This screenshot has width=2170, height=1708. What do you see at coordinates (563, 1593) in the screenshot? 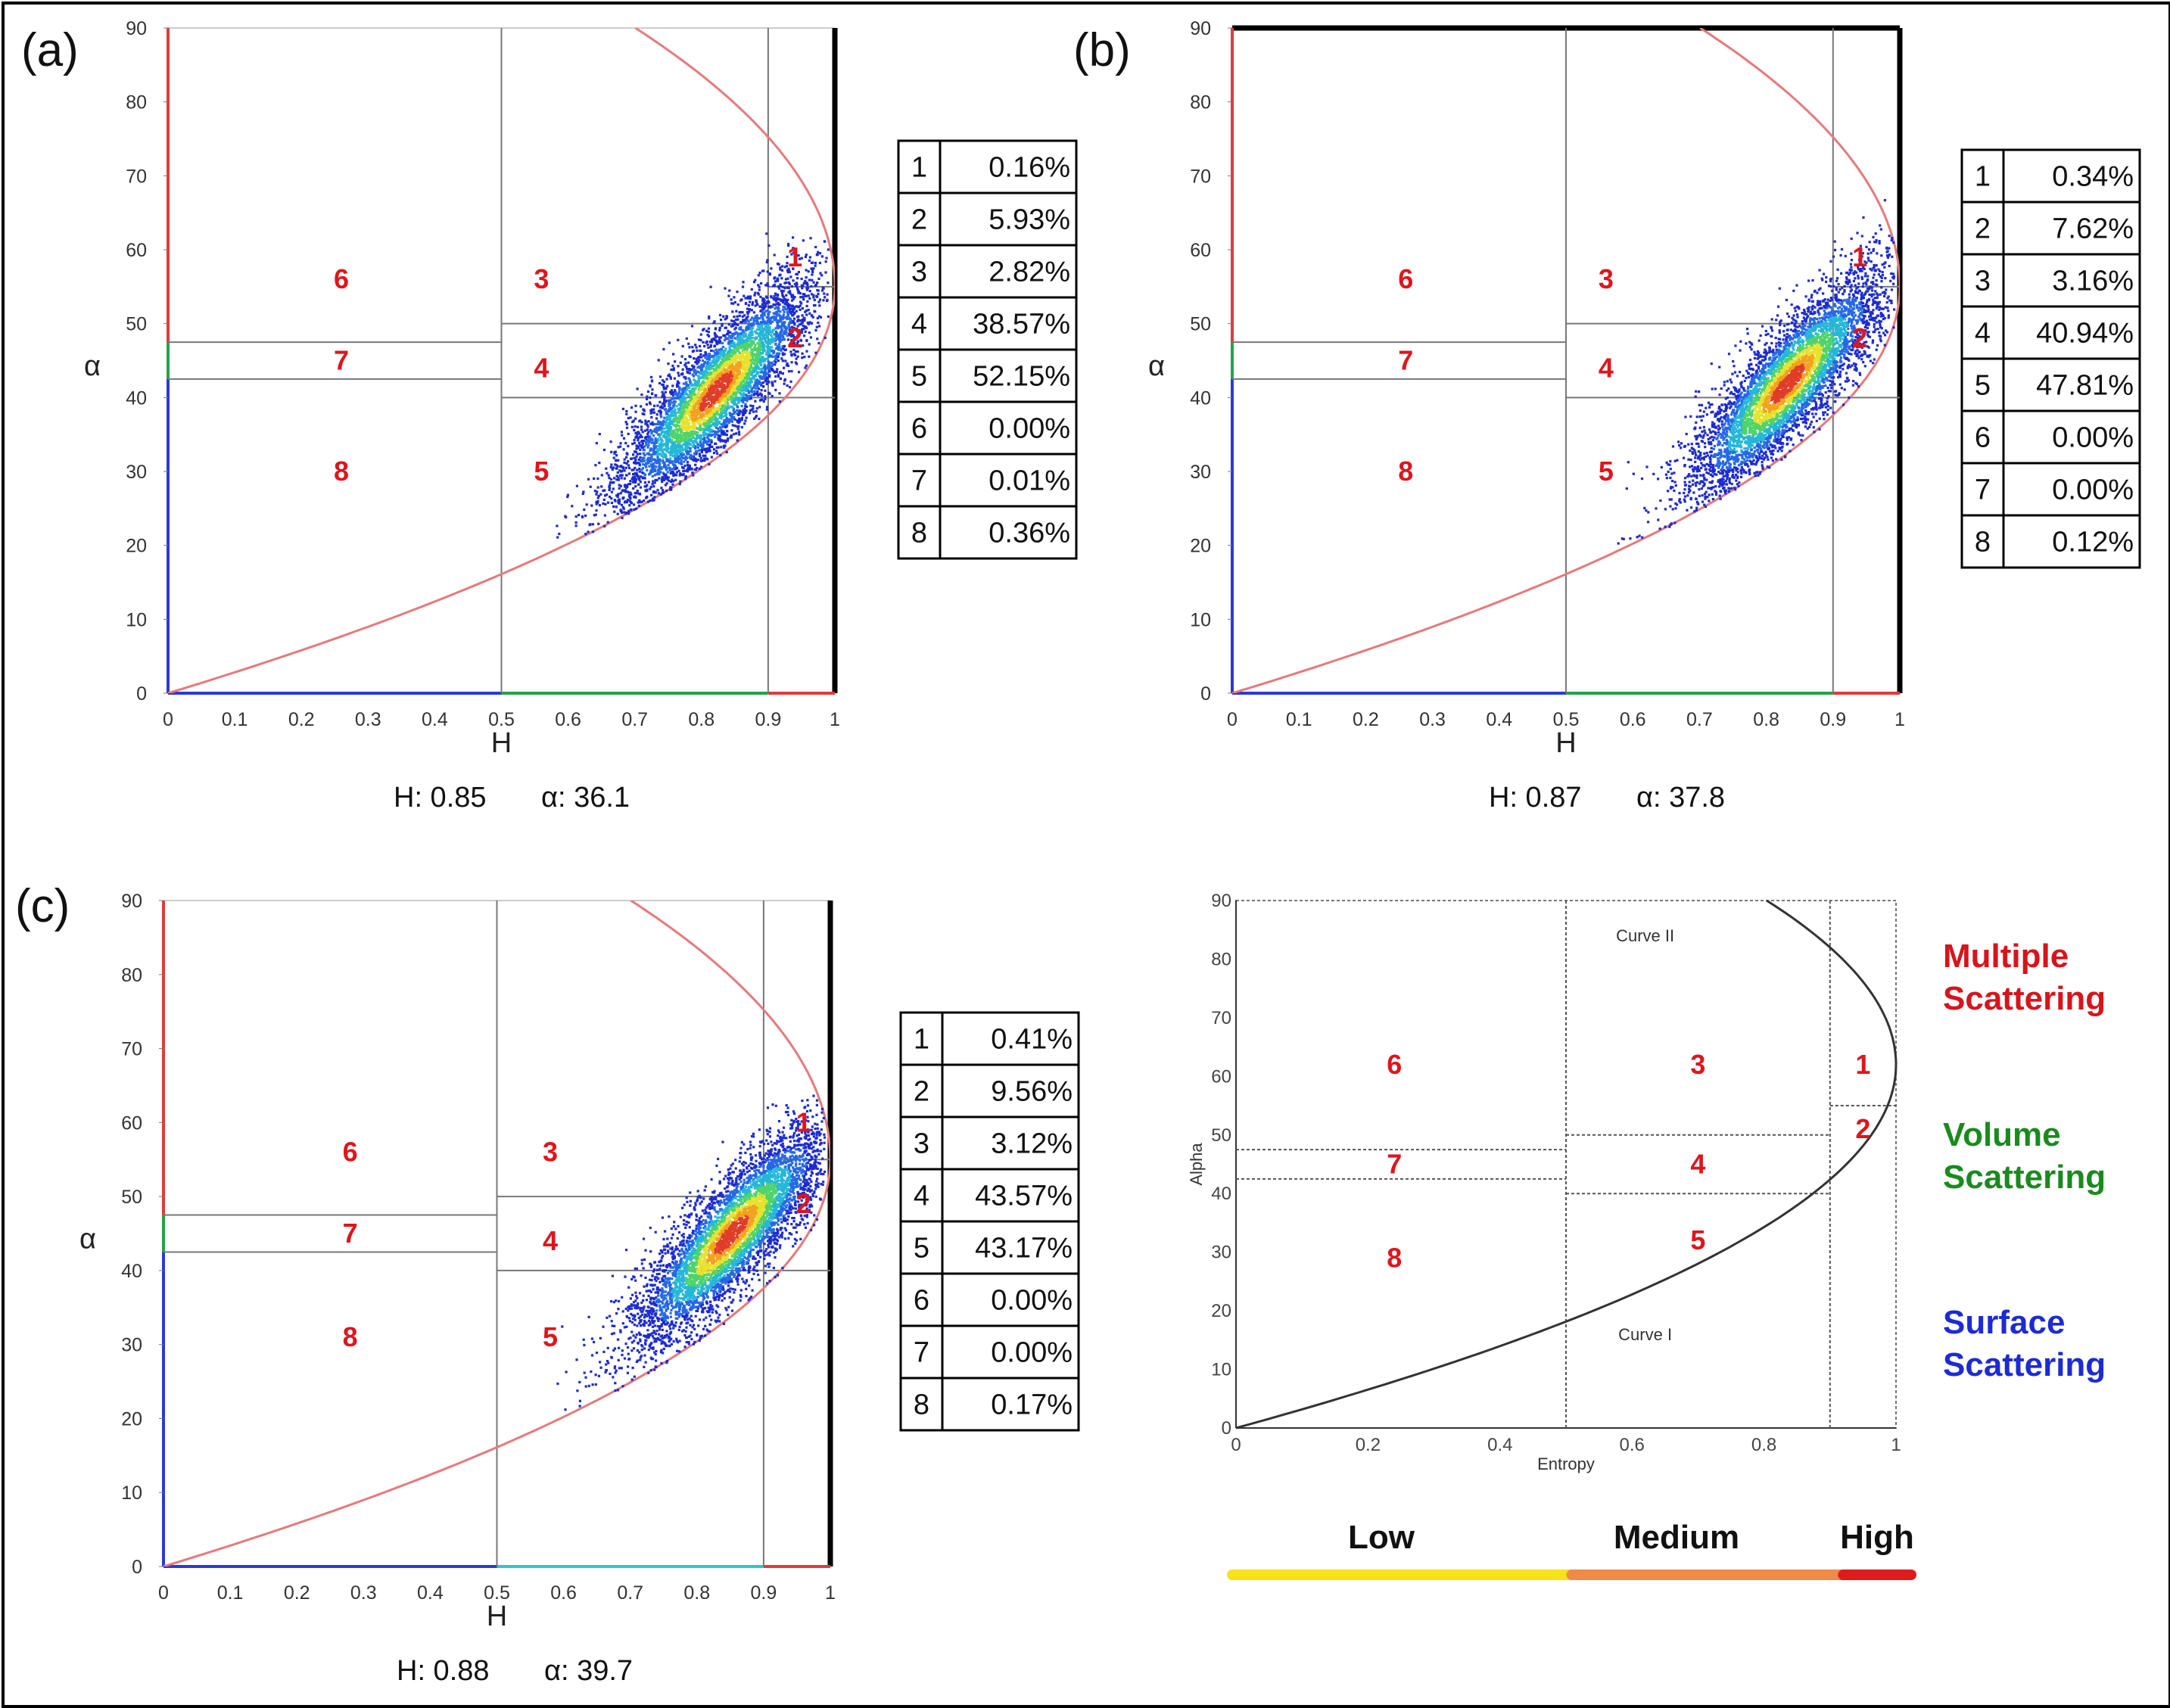
I see `xtick-label: 0.6` at bounding box center [563, 1593].